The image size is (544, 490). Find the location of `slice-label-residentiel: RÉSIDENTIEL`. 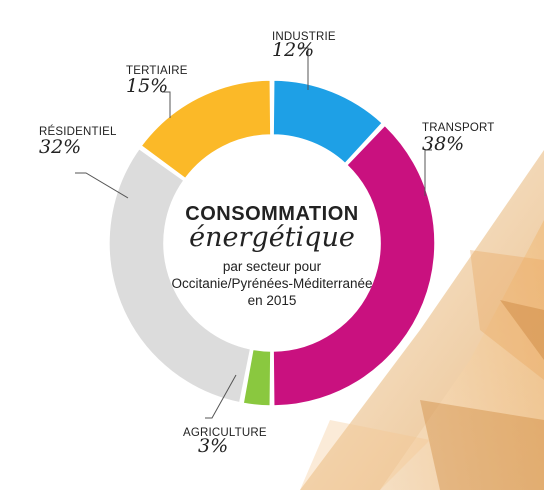

slice-label-residentiel: RÉSIDENTIEL is located at coordinates (78, 131).